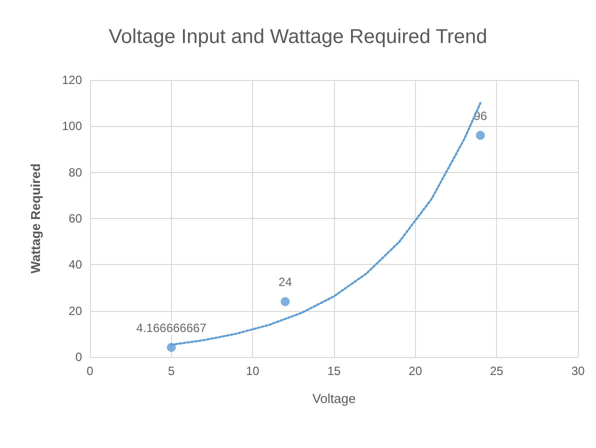  I want to click on data-label: 4.166666667, so click(171, 327).